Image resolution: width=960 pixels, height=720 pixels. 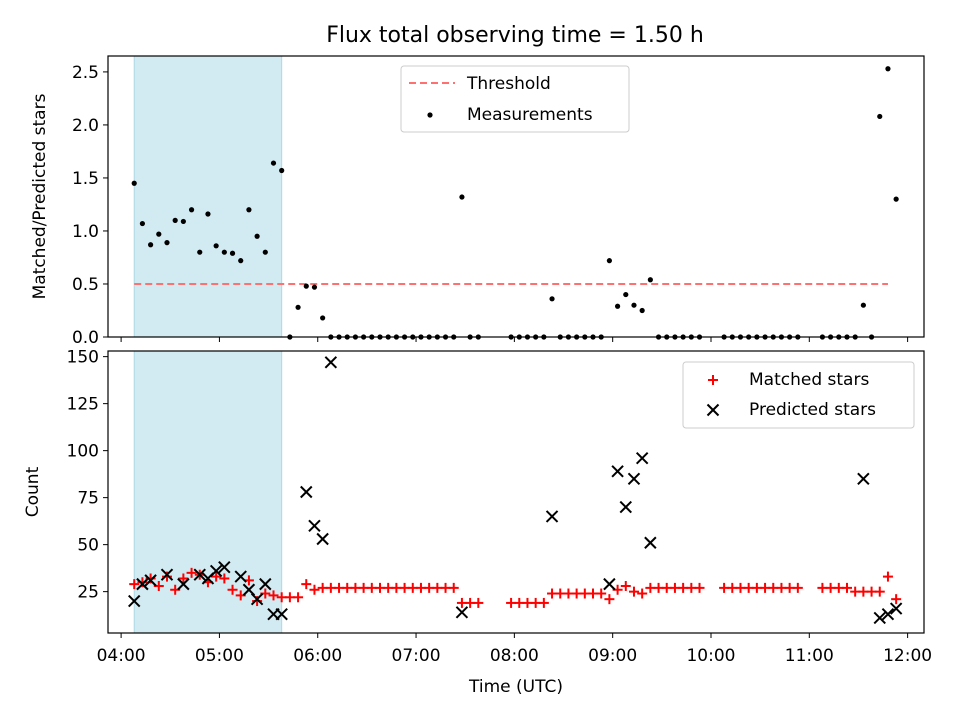 What do you see at coordinates (90, 205) in the screenshot?
I see `ratio-y-ticks: 0.0 0.5 1.0 1.5 2.0 2.5` at bounding box center [90, 205].